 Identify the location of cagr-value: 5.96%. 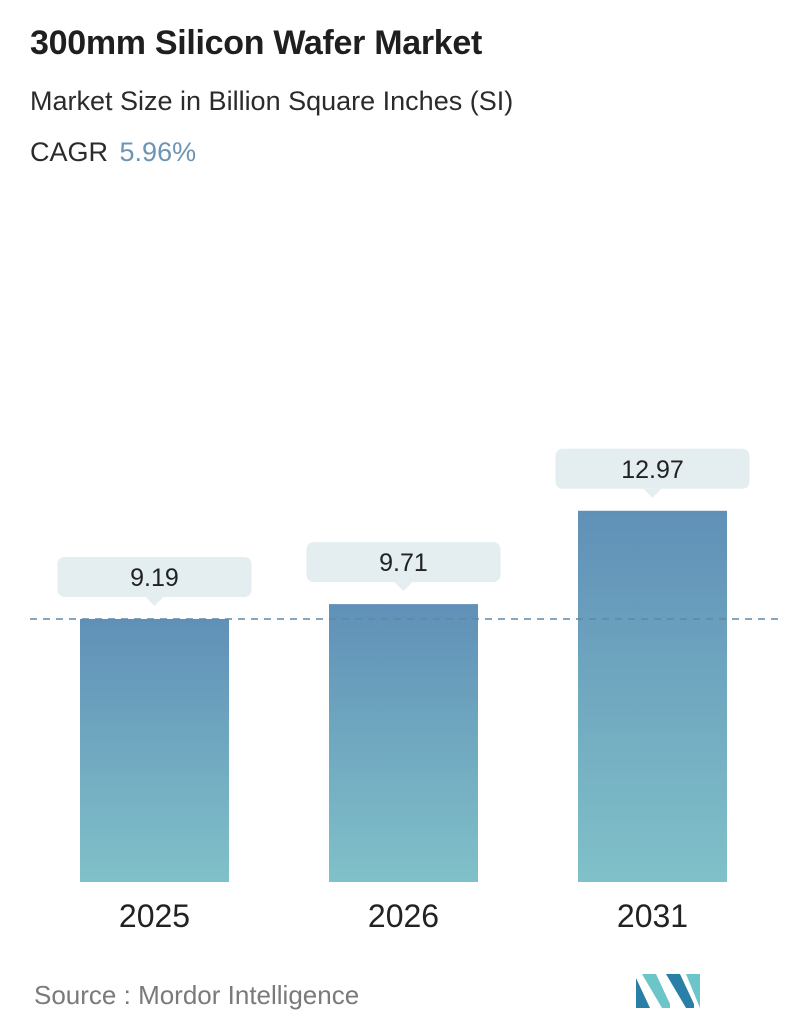
(158, 152).